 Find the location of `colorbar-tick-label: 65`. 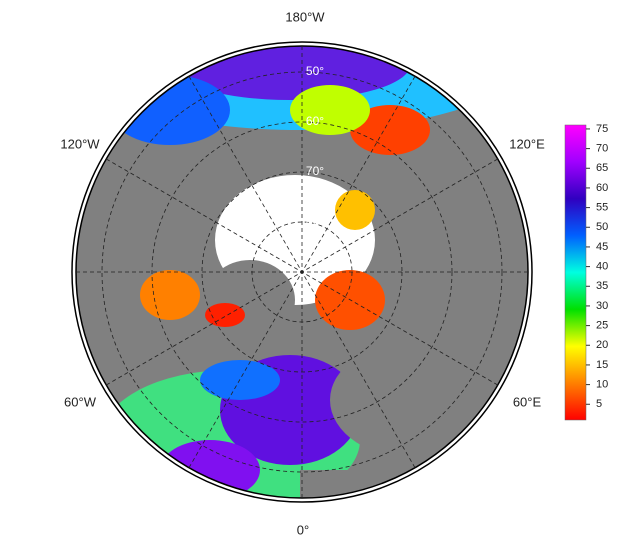

colorbar-tick-label: 65 is located at coordinates (602, 168).